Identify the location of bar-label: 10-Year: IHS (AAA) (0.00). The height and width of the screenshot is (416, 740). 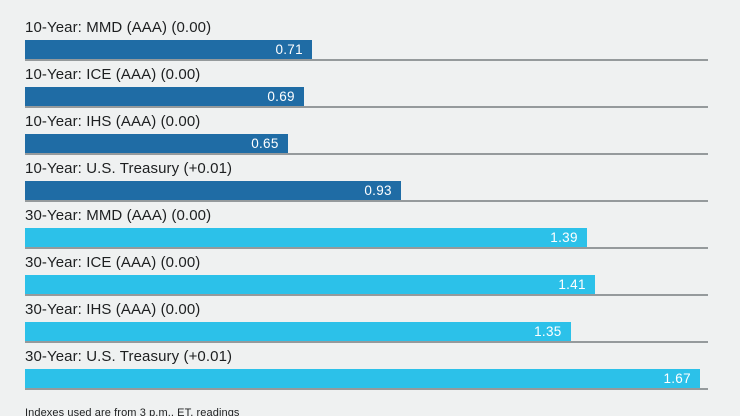
(113, 121).